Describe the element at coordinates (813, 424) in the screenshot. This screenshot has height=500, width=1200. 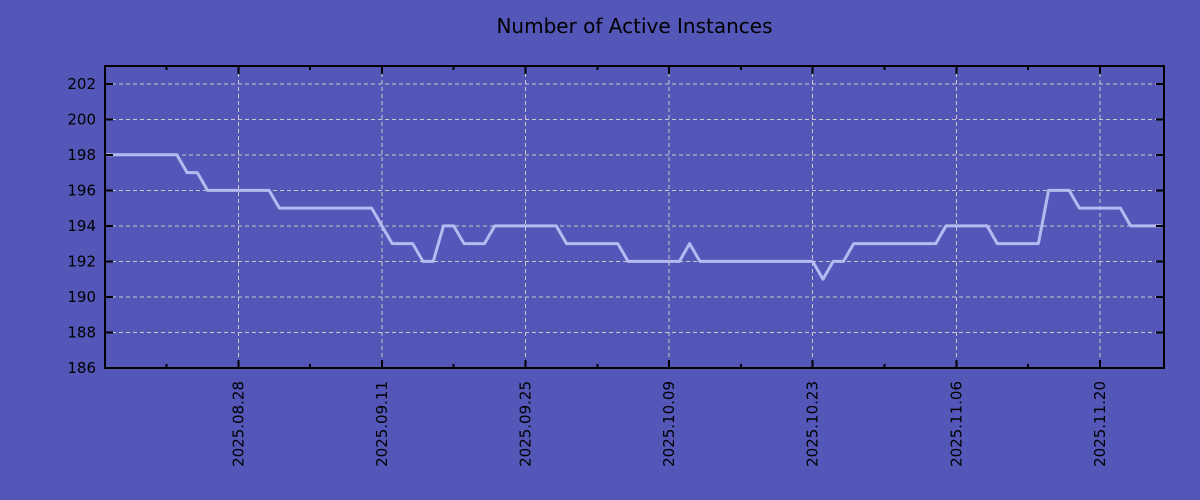
I see `x-tick-label: 2025.10.23` at that location.